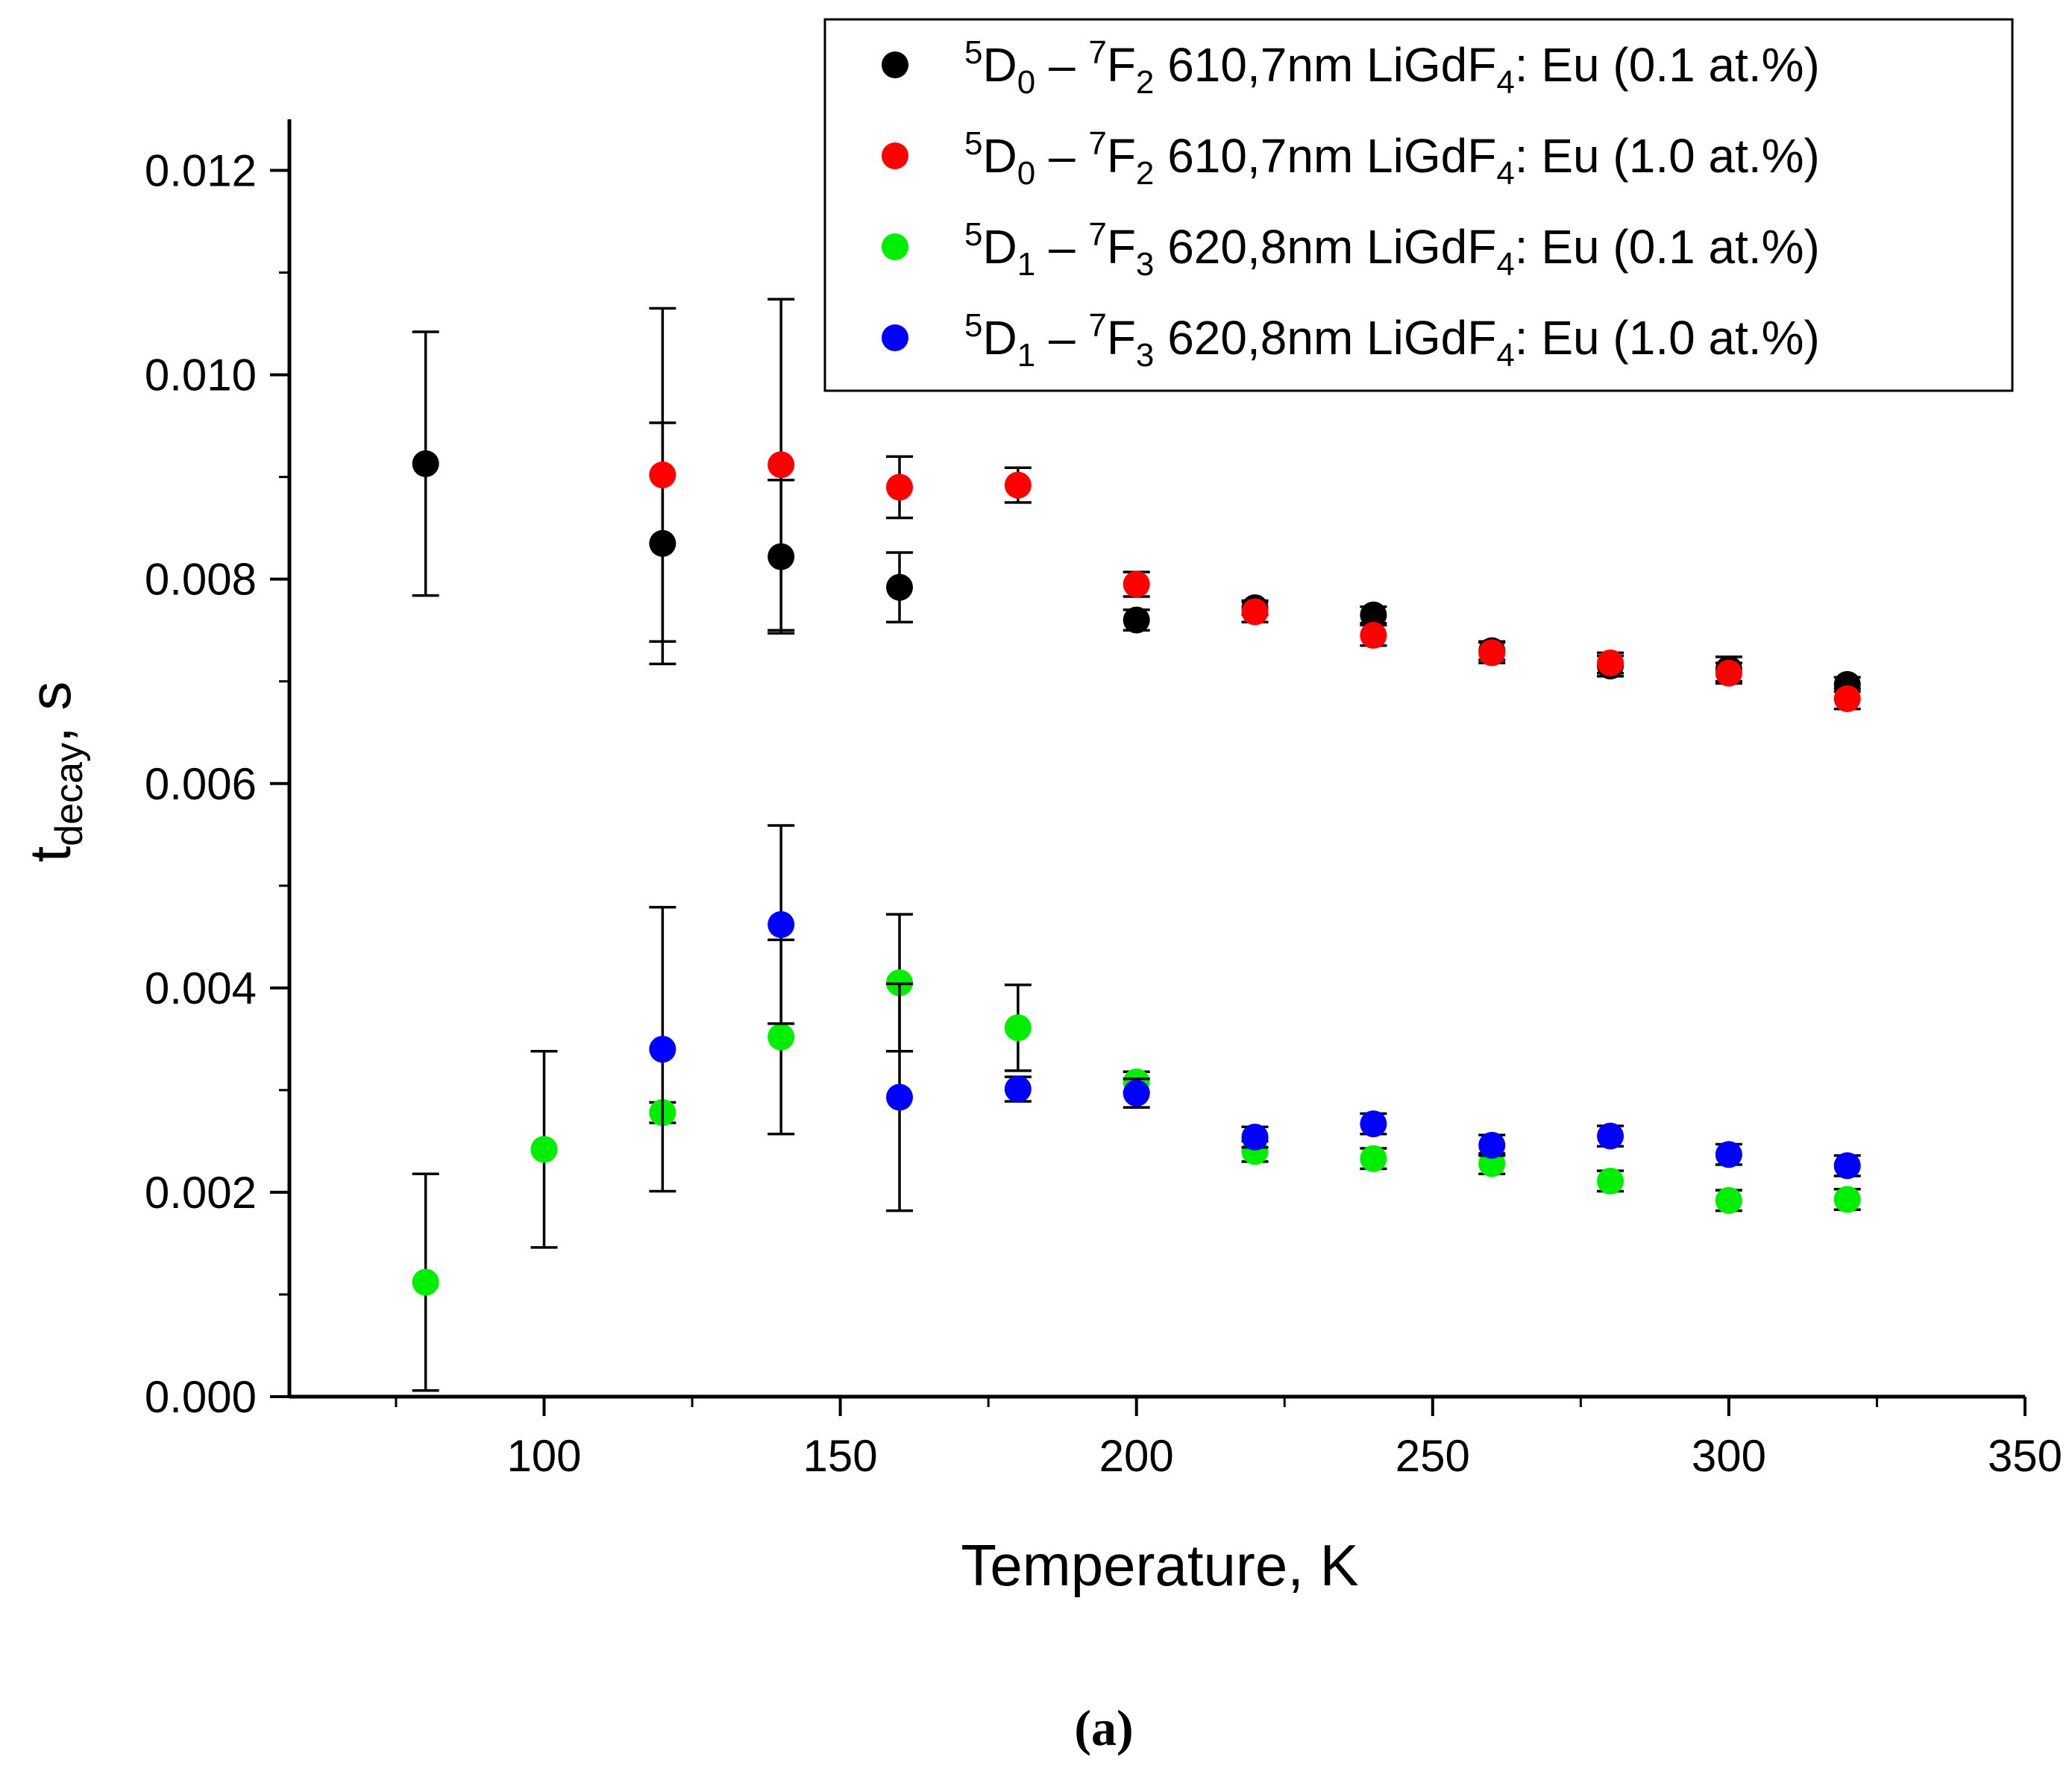  I want to click on y-axis-title: tdecay, s, so click(54, 773).